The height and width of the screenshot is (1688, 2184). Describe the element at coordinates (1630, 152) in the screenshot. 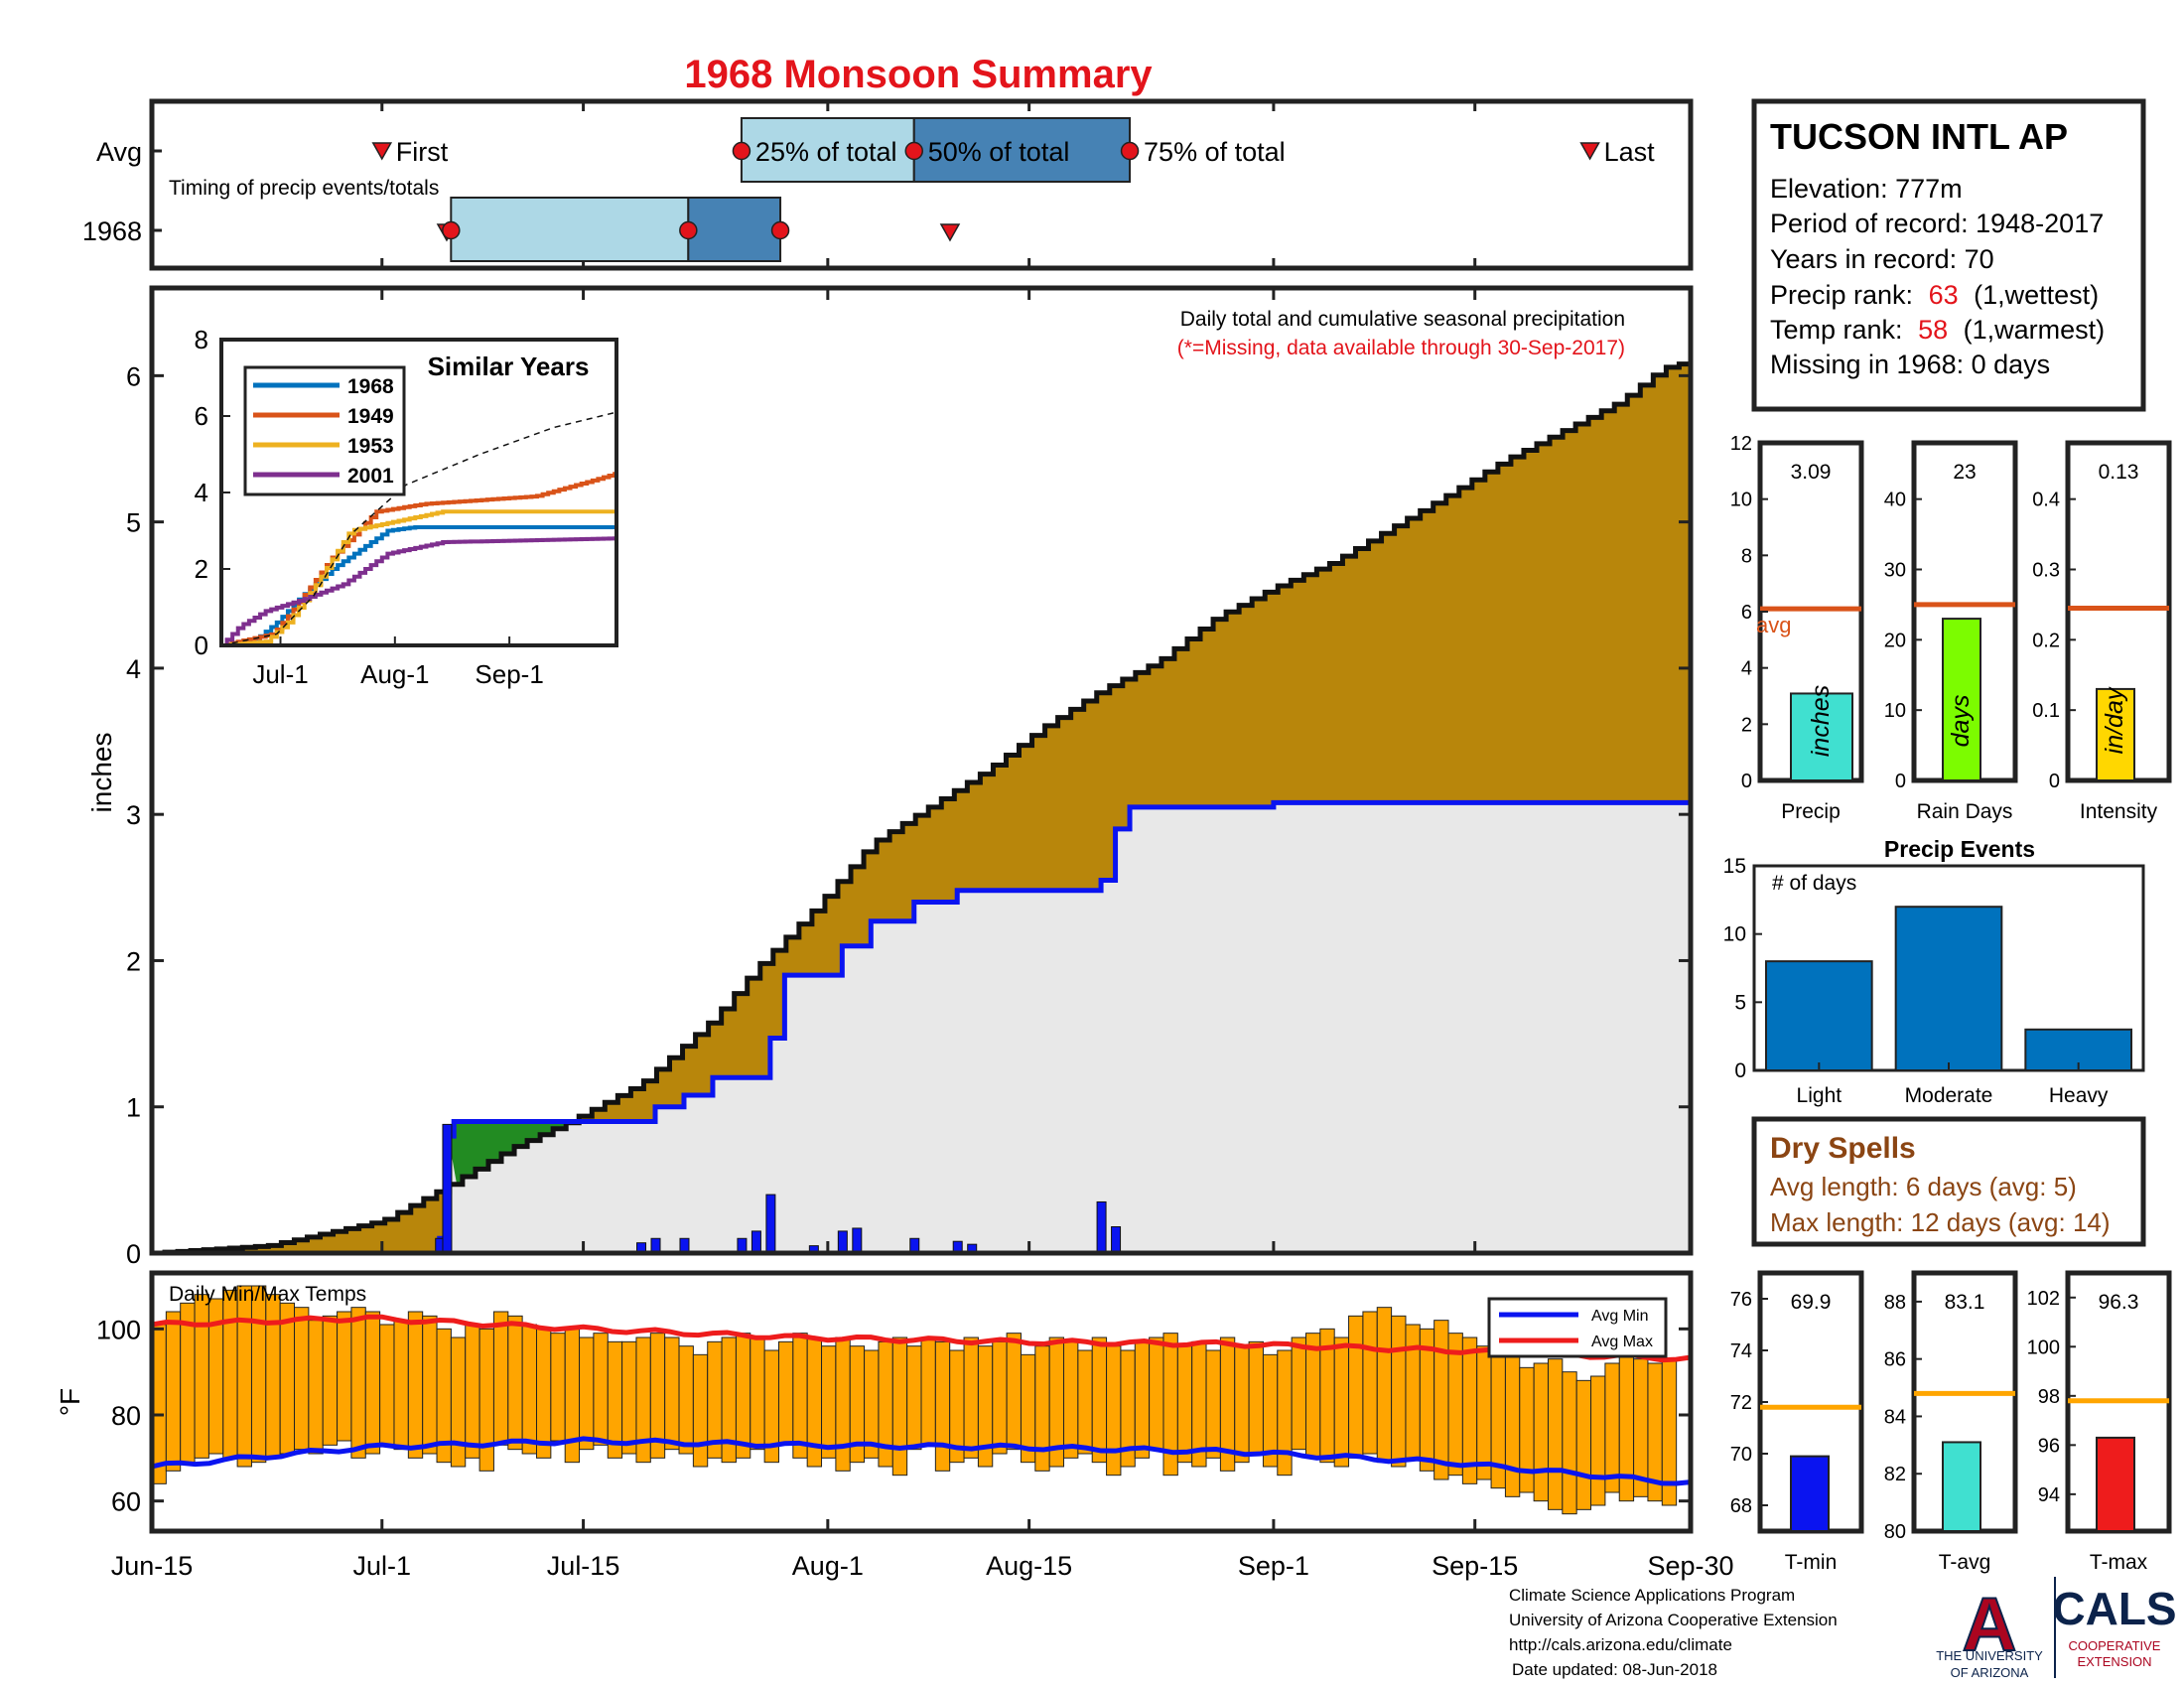

I see `avg-last-label: Last` at that location.